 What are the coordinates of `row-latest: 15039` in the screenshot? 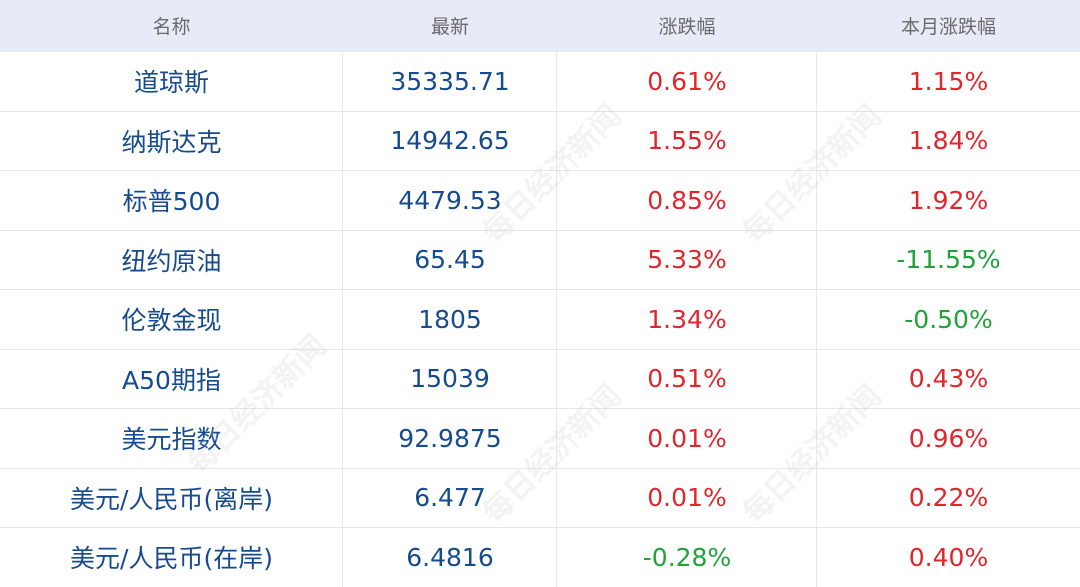 It's located at (450, 379).